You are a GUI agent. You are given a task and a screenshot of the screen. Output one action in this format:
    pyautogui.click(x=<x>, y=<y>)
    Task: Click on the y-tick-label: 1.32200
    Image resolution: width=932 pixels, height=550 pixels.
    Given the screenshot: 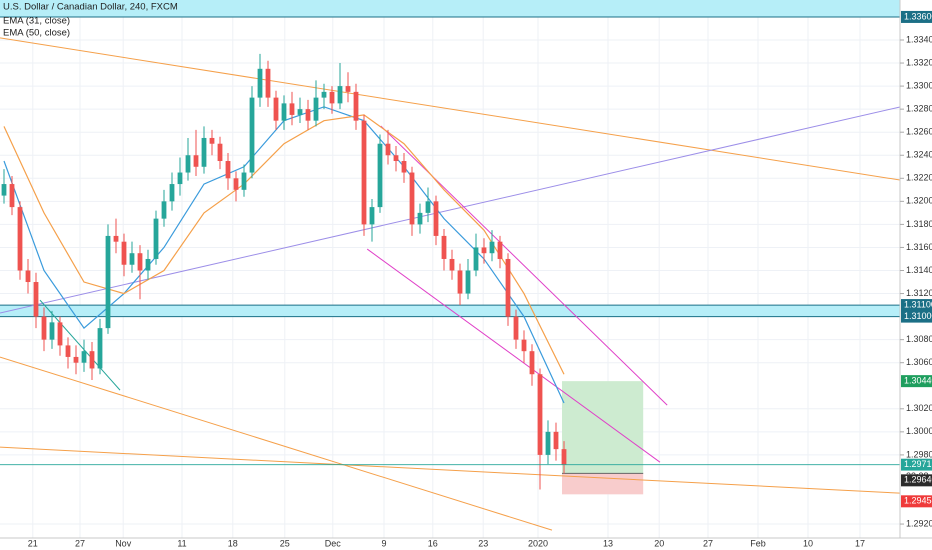 What is the action you would take?
    pyautogui.click(x=919, y=178)
    